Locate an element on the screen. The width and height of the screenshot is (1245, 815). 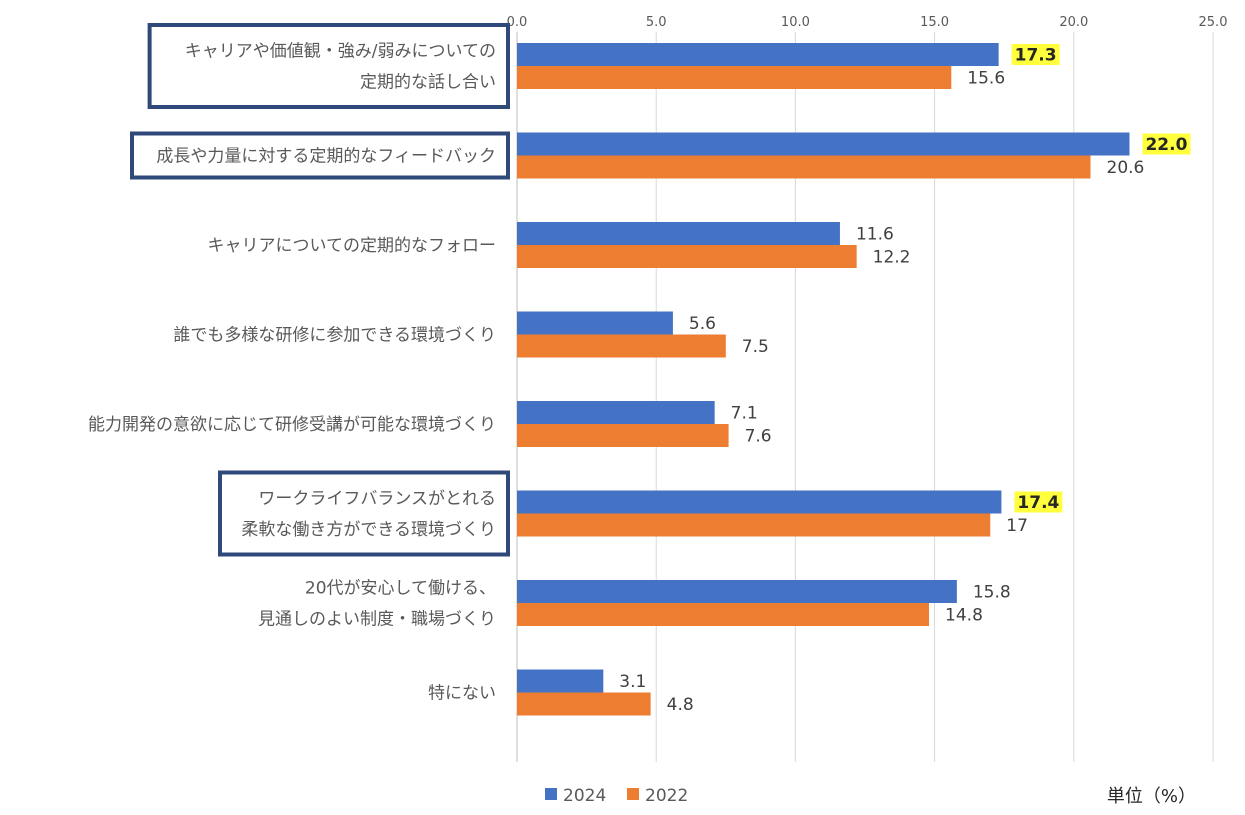
x-axis-ticks: 0.0 5.0 10.0 15.0 20.0 25.0 is located at coordinates (867, 22).